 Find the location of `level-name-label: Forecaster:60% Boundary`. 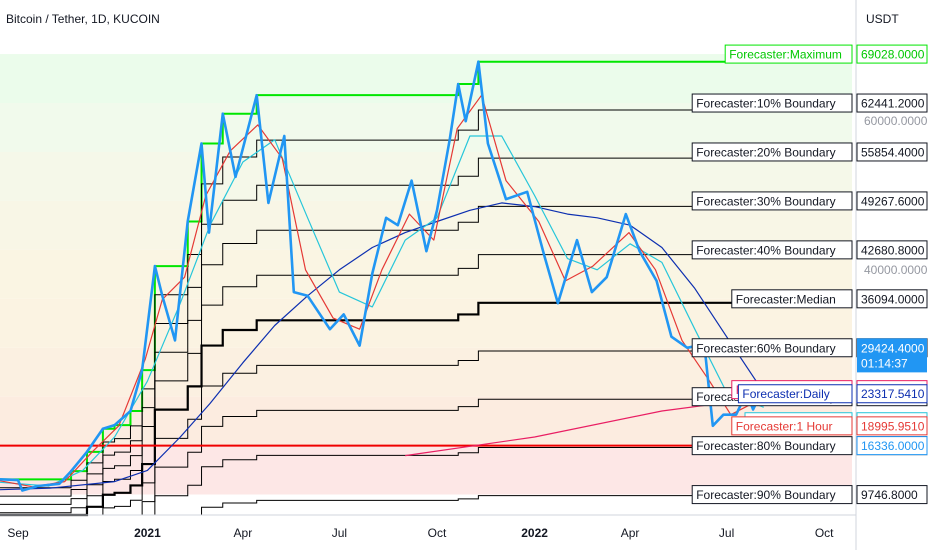

level-name-label: Forecaster:60% Boundary is located at coordinates (765, 348).